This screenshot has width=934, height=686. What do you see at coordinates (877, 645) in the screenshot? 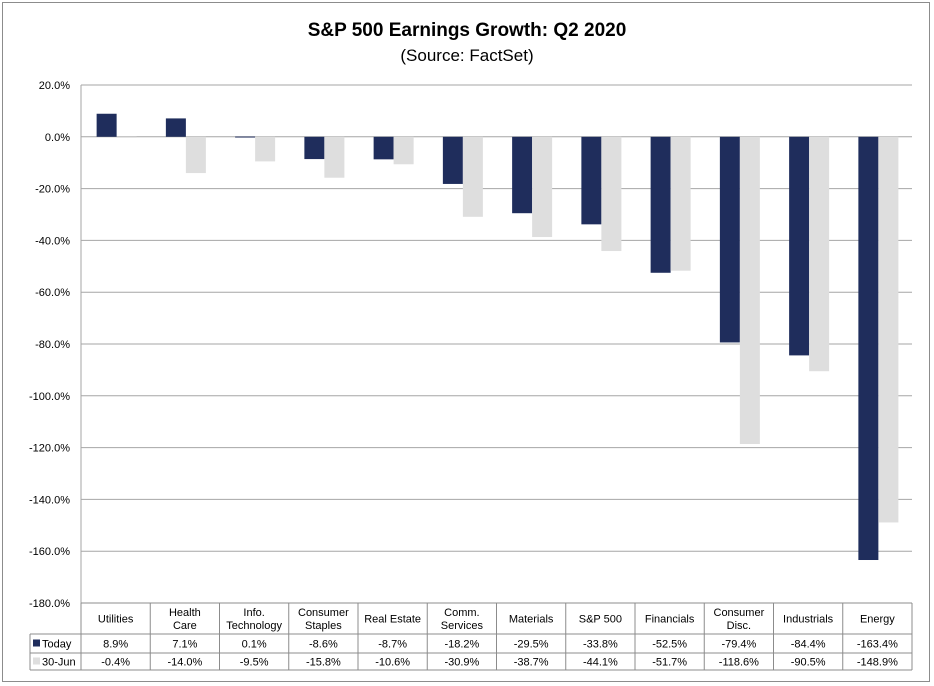
I see `data-label: -163.4%` at bounding box center [877, 645].